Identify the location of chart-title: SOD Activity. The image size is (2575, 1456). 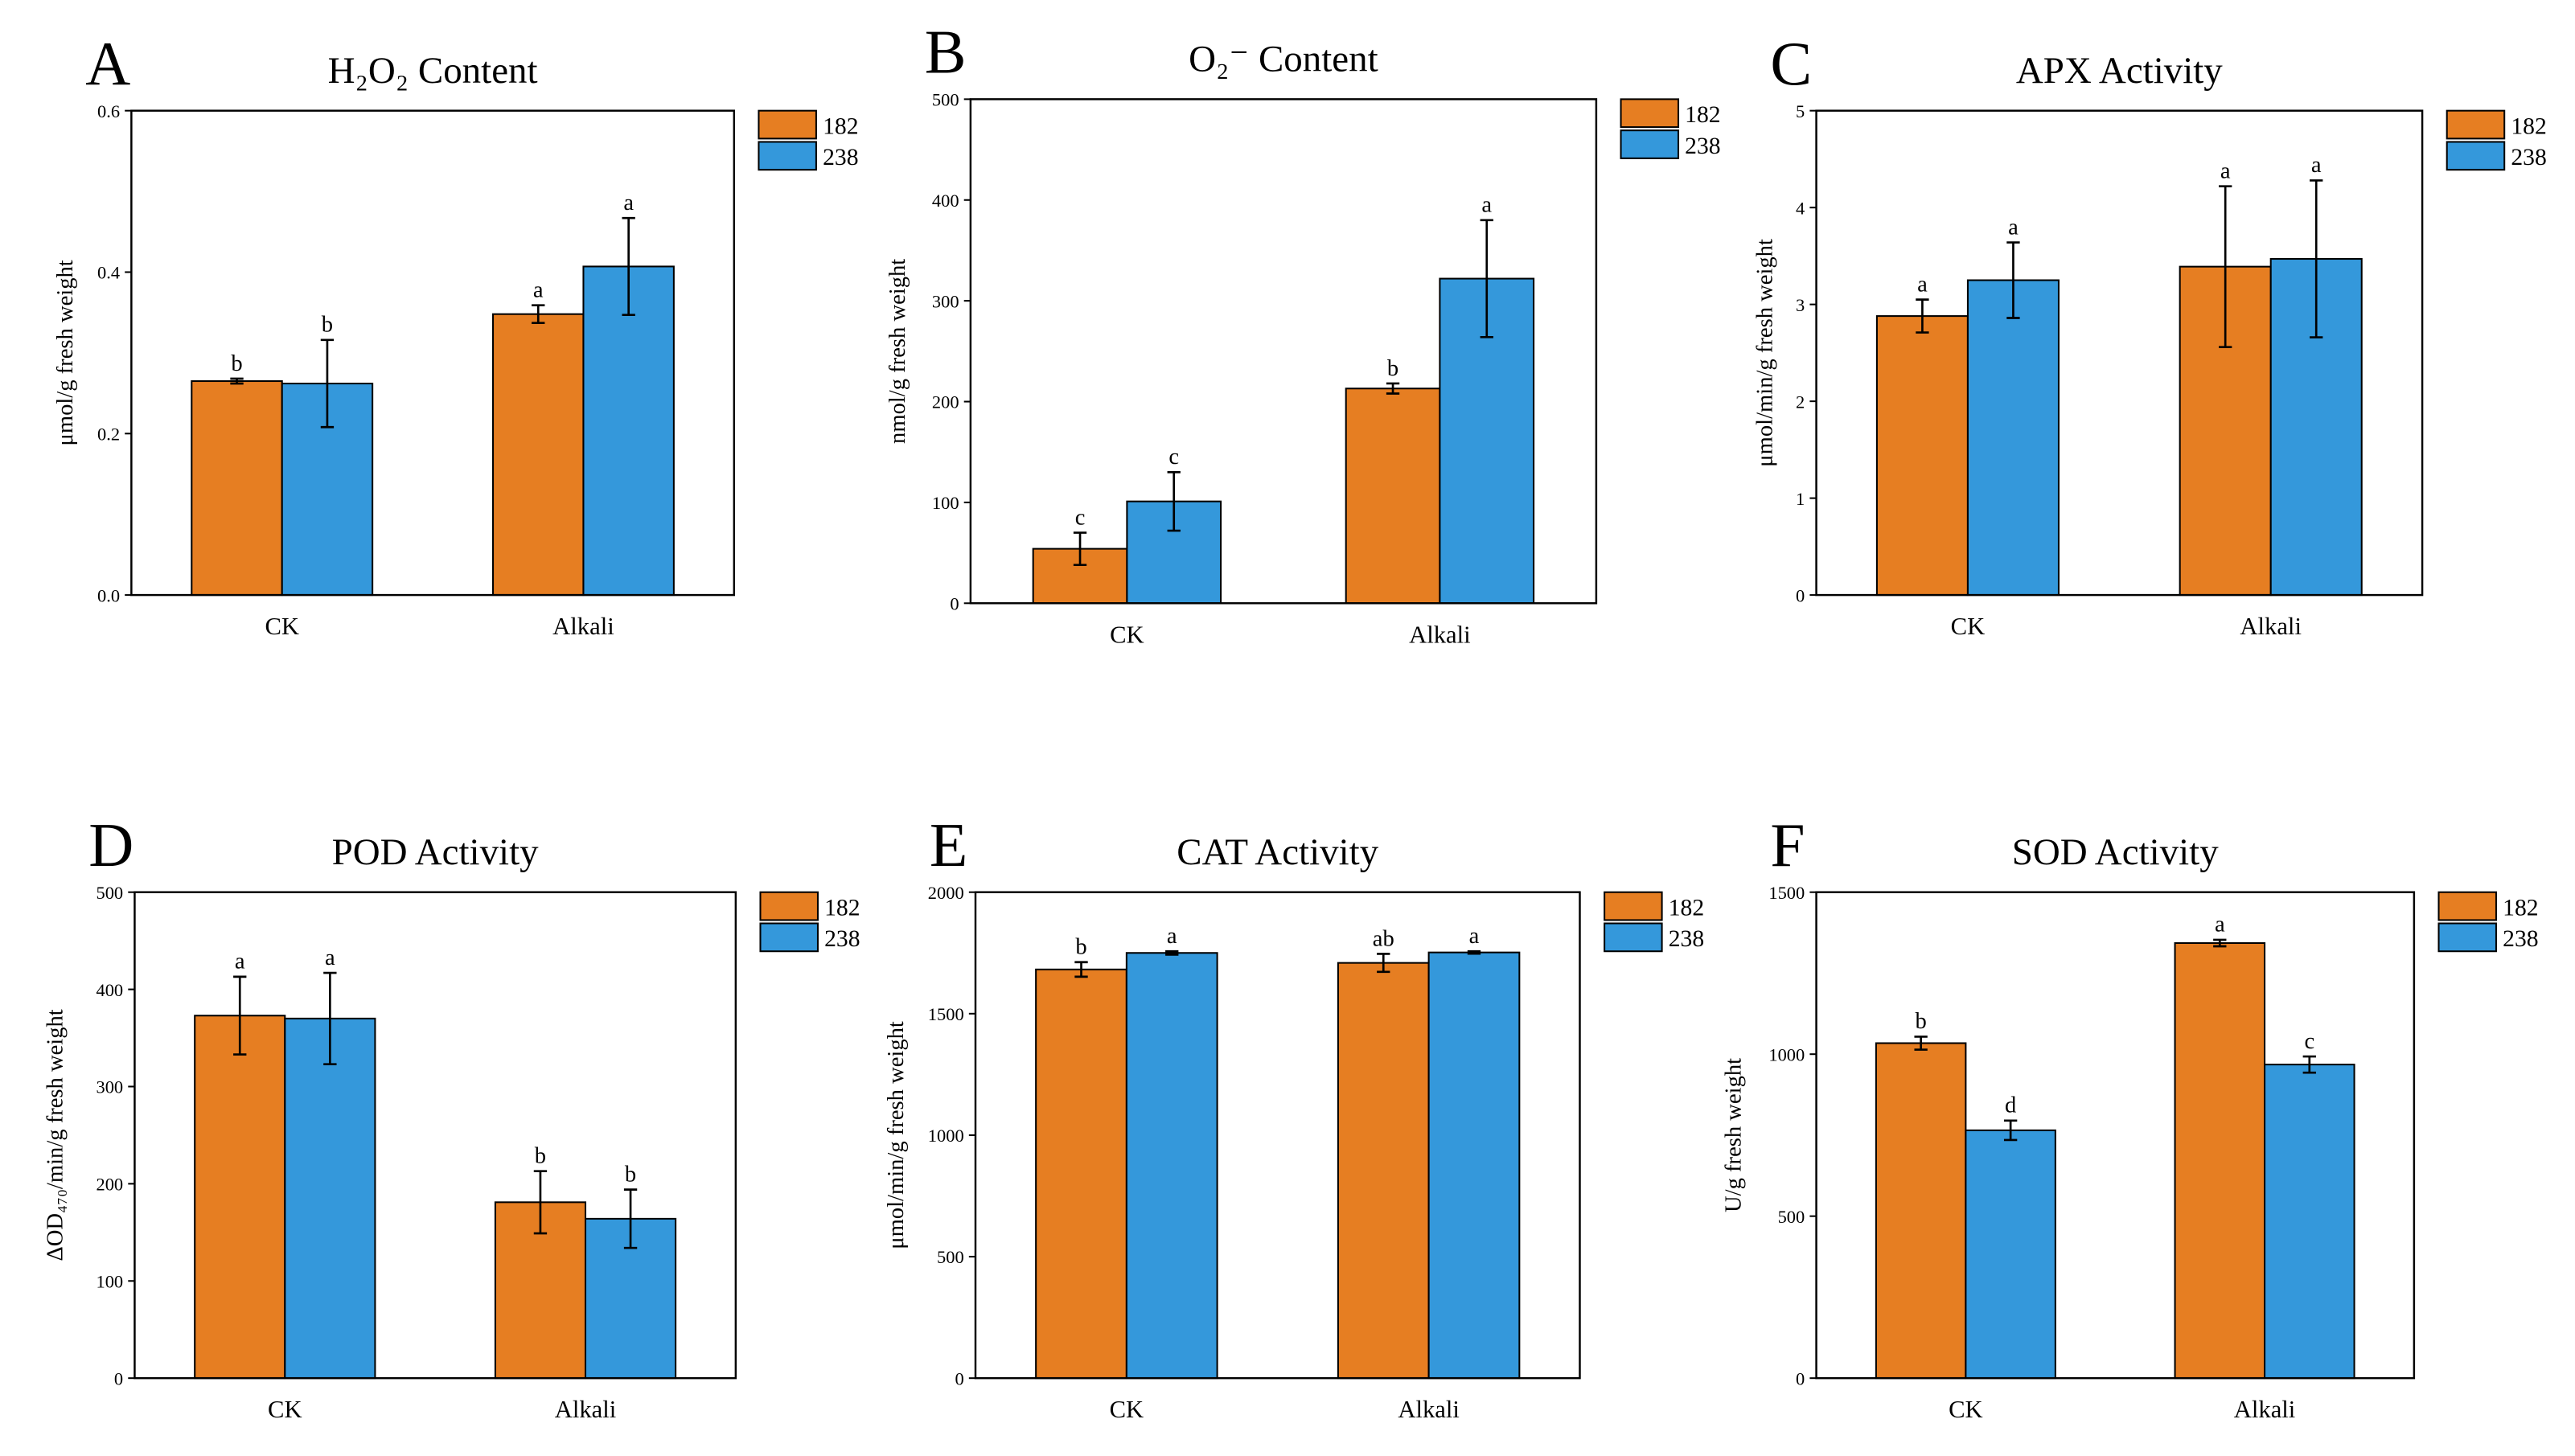
(2115, 852).